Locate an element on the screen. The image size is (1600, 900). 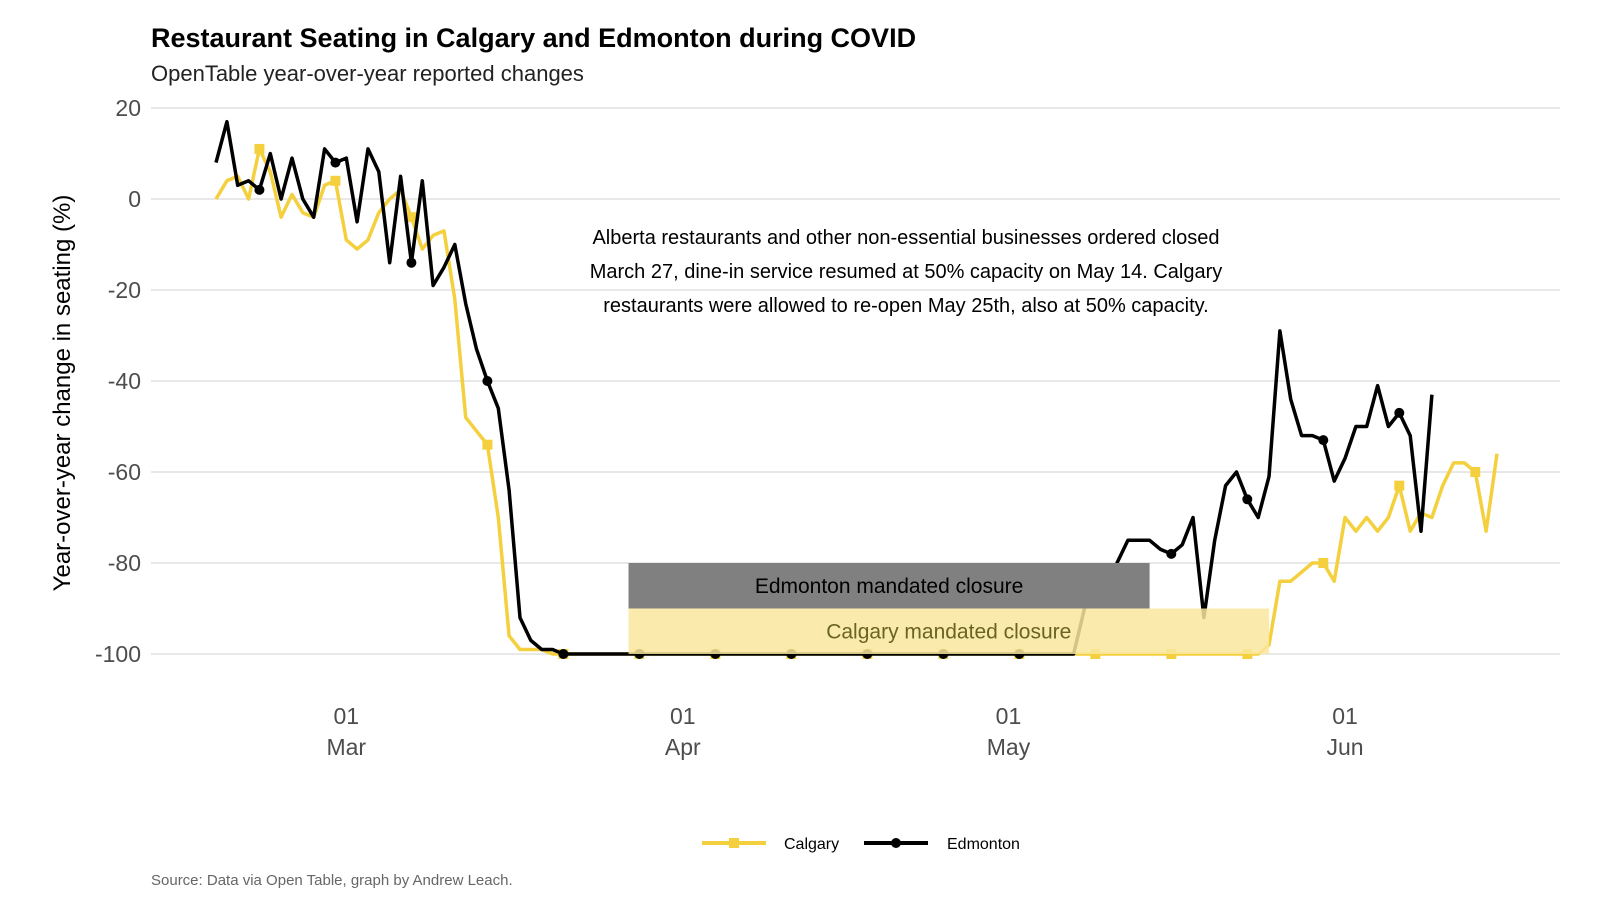
y-tick-label: 20 is located at coordinates (128, 108).